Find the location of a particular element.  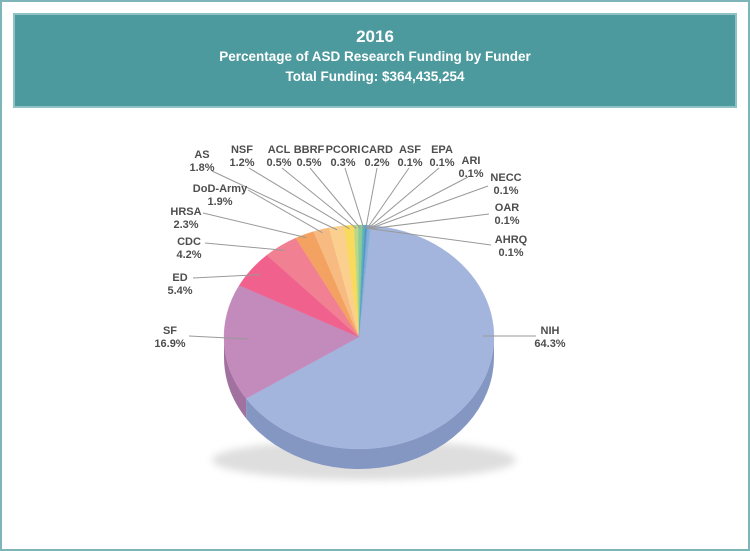

leader-line-ACL is located at coordinates (319, 198).